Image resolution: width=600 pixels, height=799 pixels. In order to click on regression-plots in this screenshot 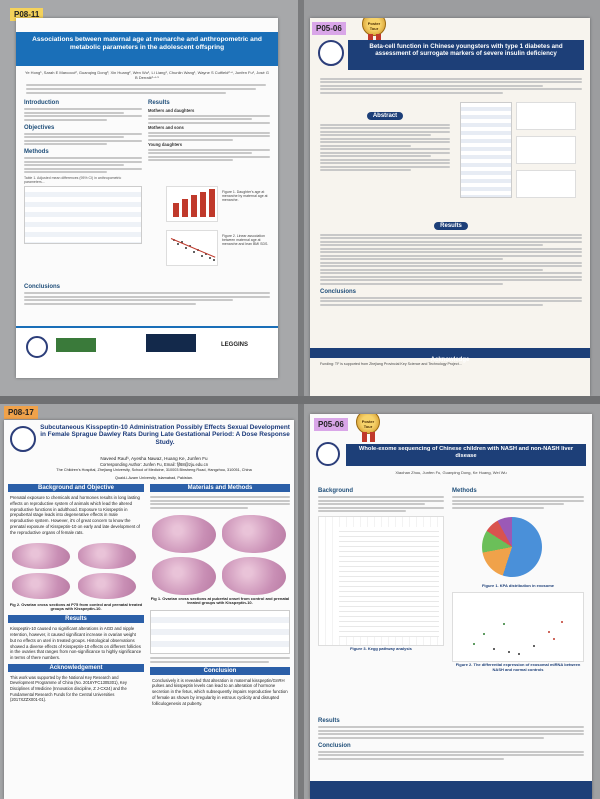, I will do `click(521, 152)`.